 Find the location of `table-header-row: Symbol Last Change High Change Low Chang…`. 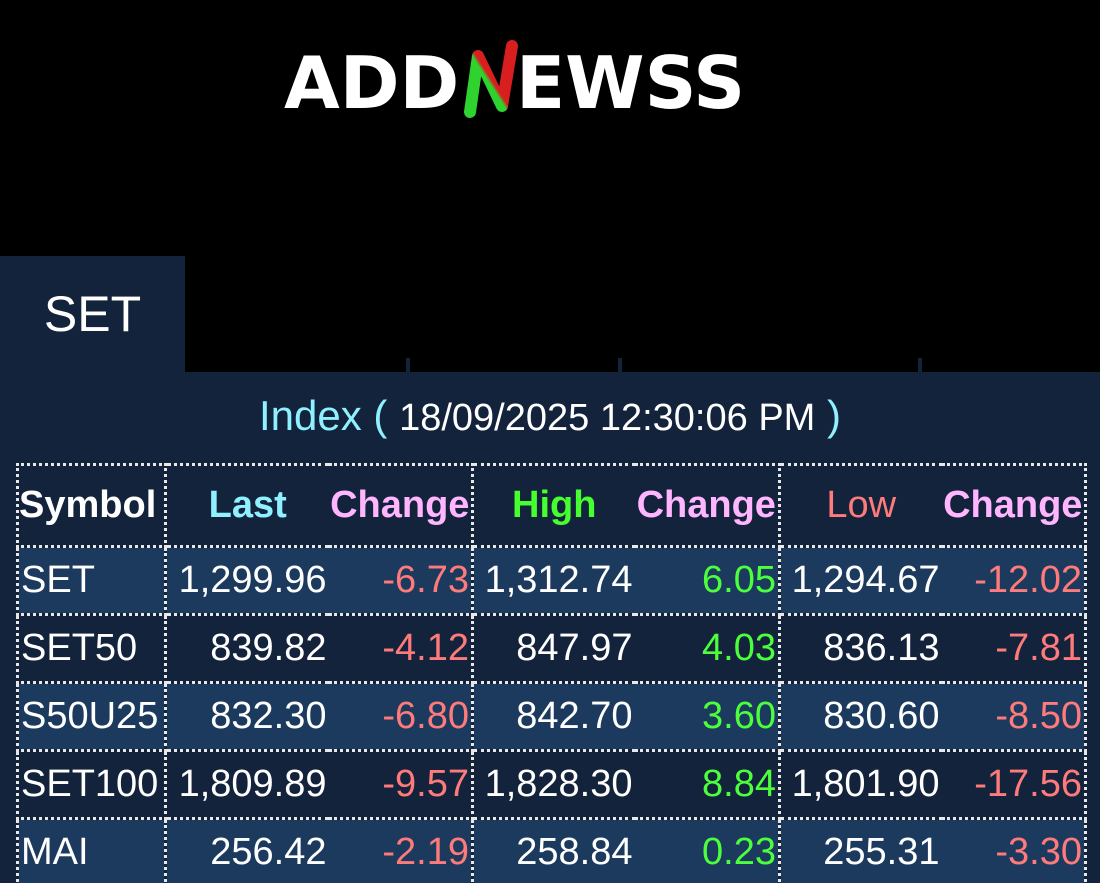

table-header-row: Symbol Last Change High Change Low Chang… is located at coordinates (551, 505).